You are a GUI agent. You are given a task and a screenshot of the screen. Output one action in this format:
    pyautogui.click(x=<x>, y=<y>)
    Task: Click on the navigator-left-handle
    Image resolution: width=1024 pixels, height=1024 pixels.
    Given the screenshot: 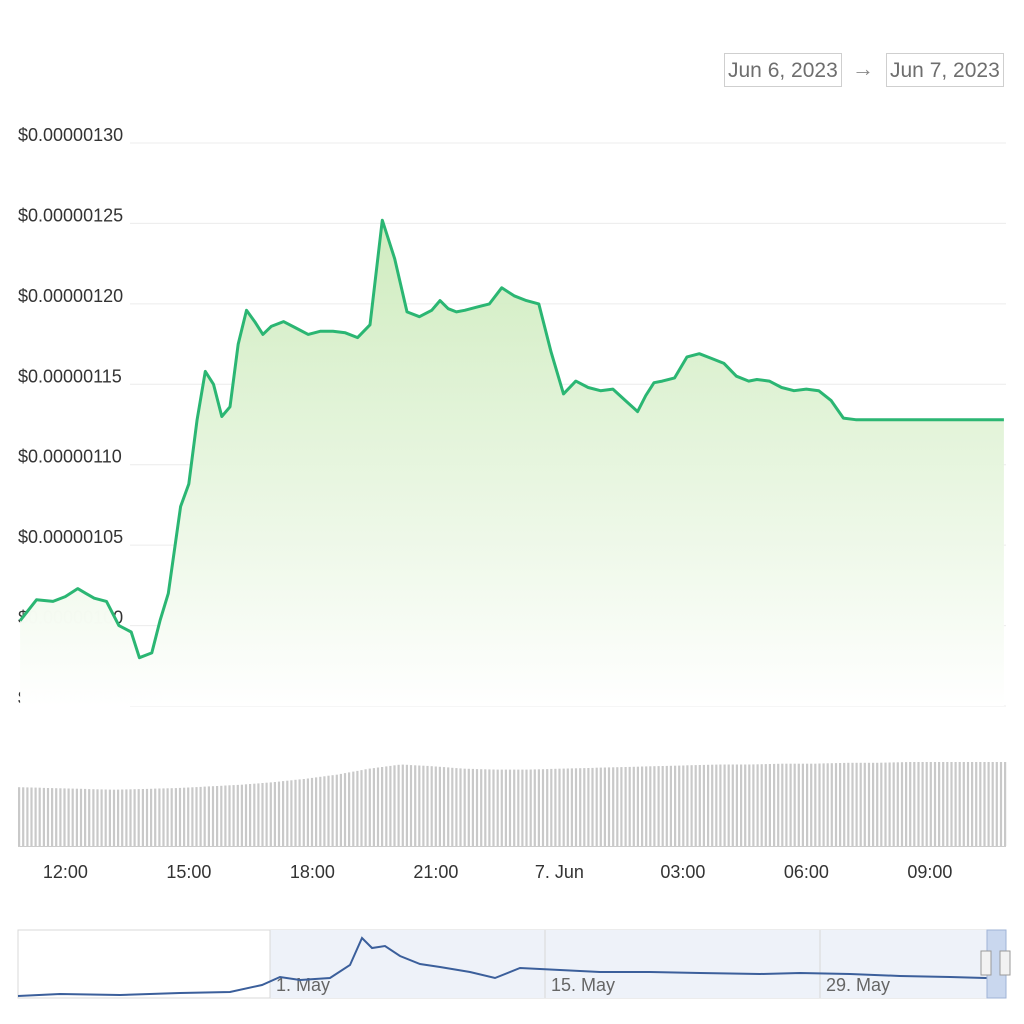 What is the action you would take?
    pyautogui.click(x=986, y=963)
    